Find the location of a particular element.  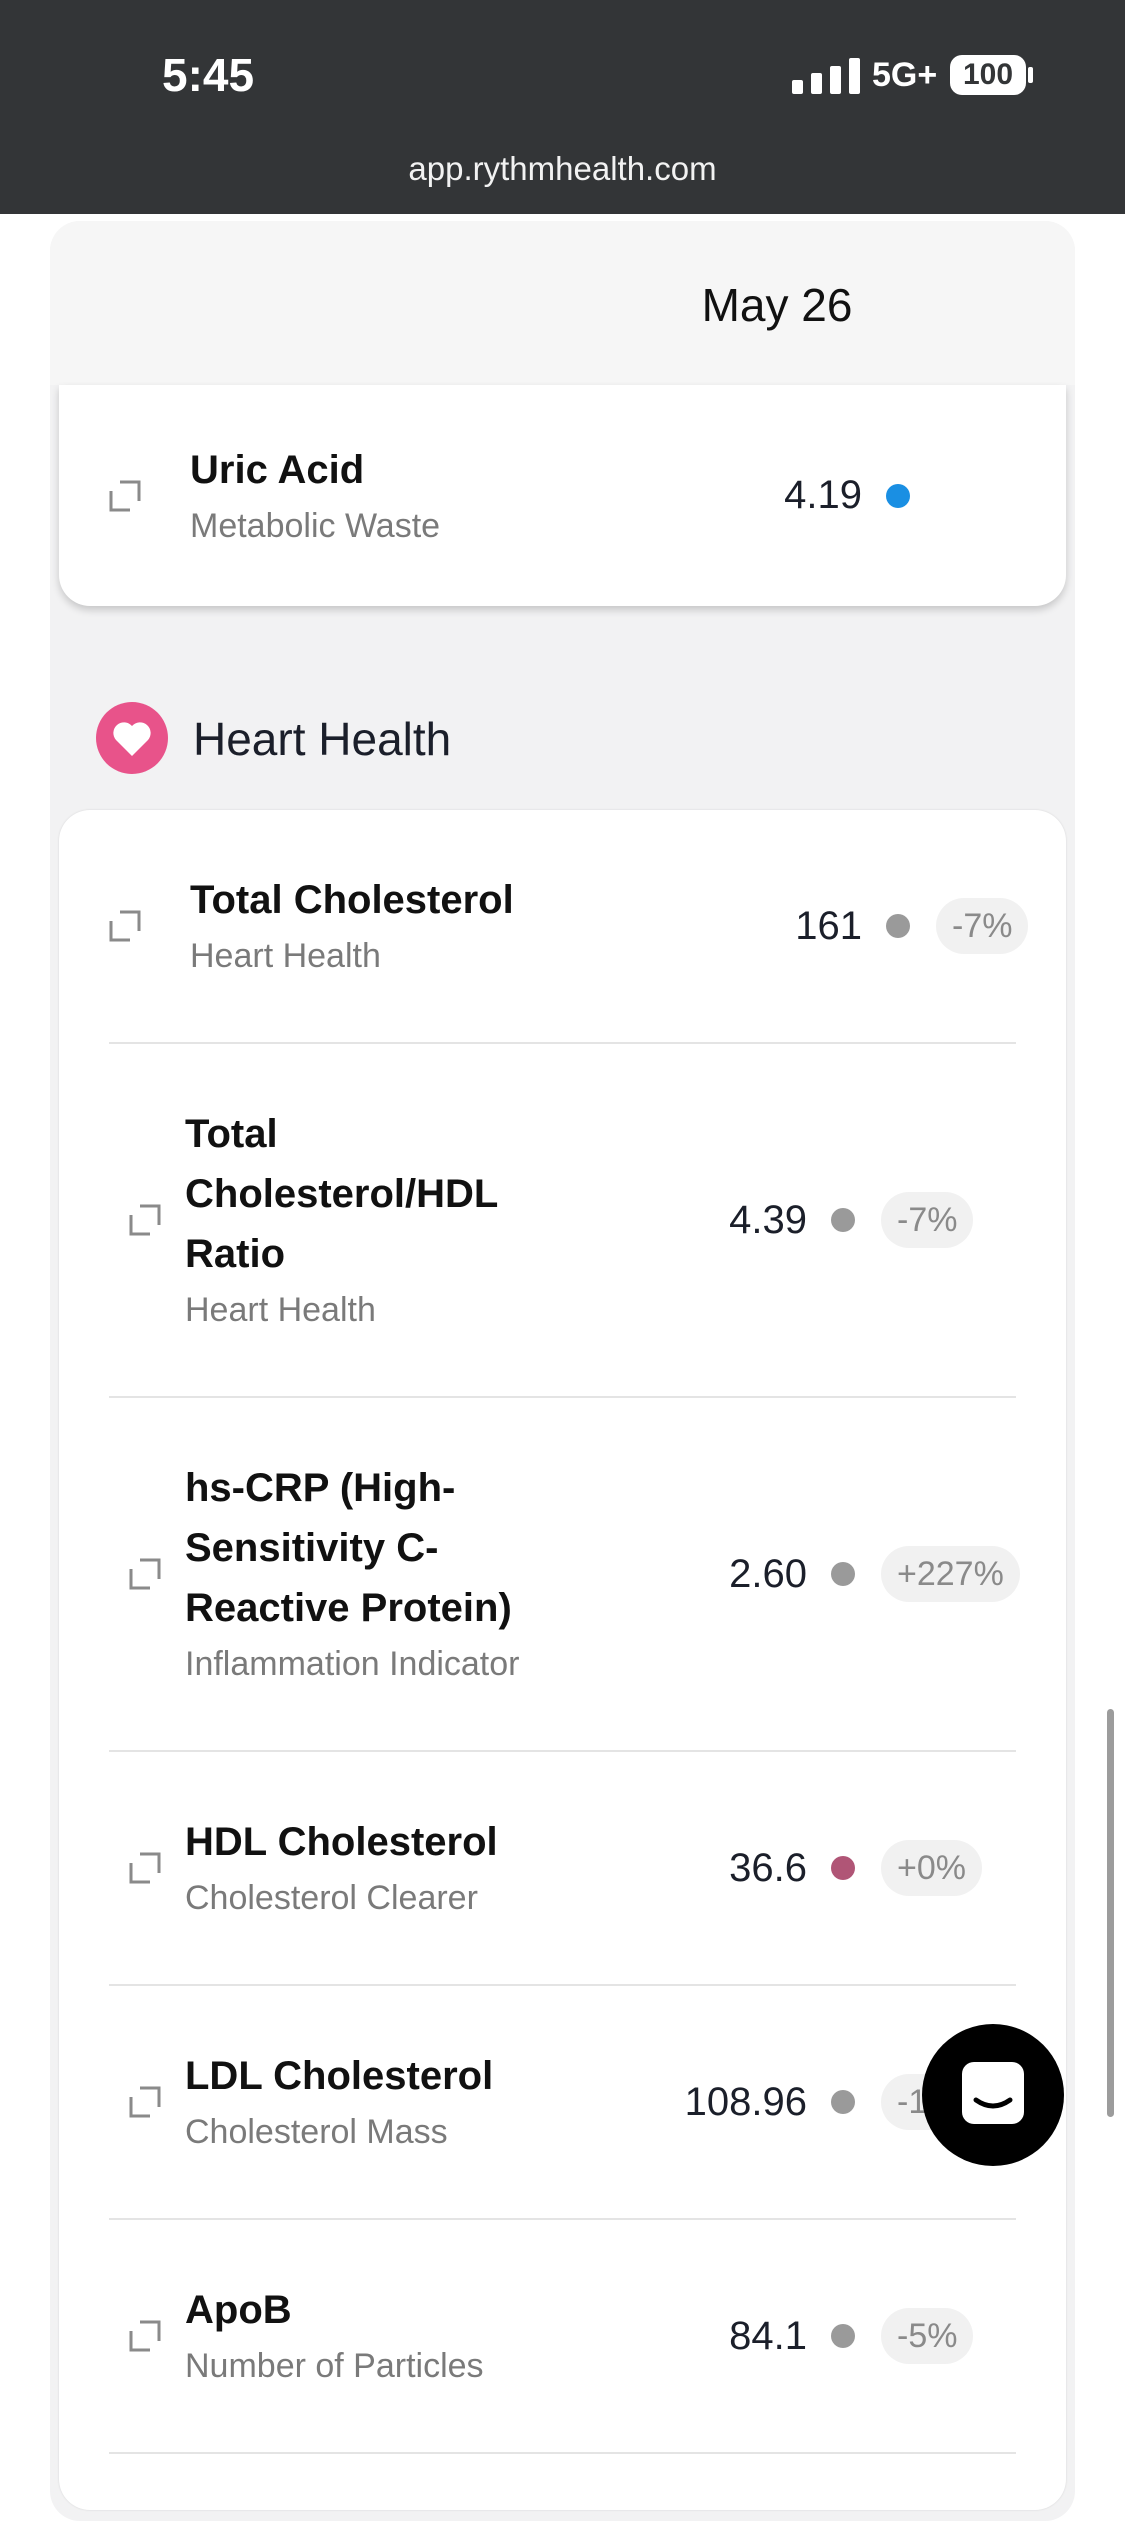

signal-icon is located at coordinates (826, 76).